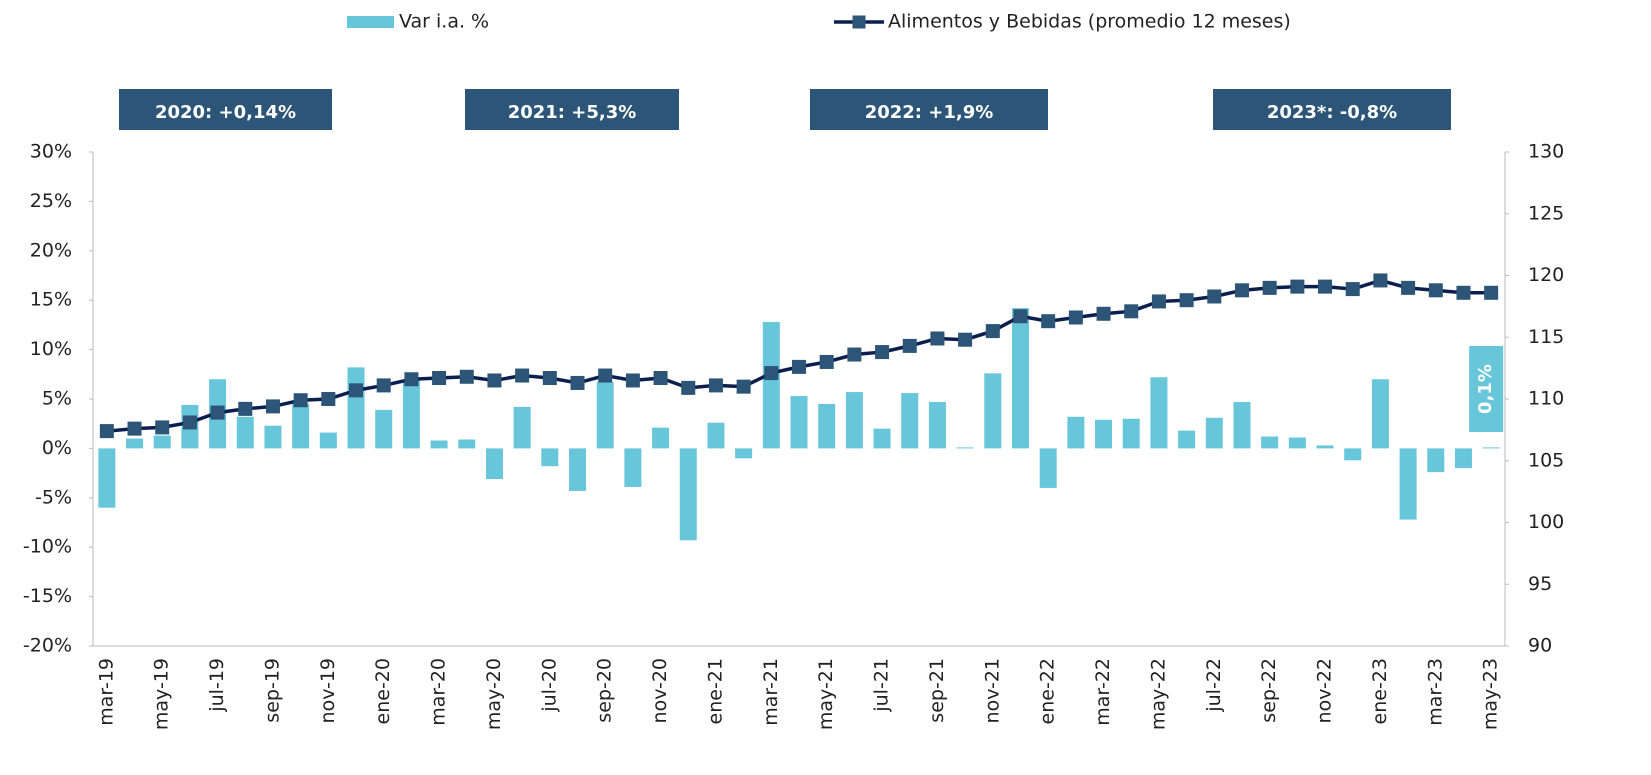 The width and height of the screenshot is (1651, 775). What do you see at coordinates (1546, 213) in the screenshot?
I see `y2-tick-label: 125` at bounding box center [1546, 213].